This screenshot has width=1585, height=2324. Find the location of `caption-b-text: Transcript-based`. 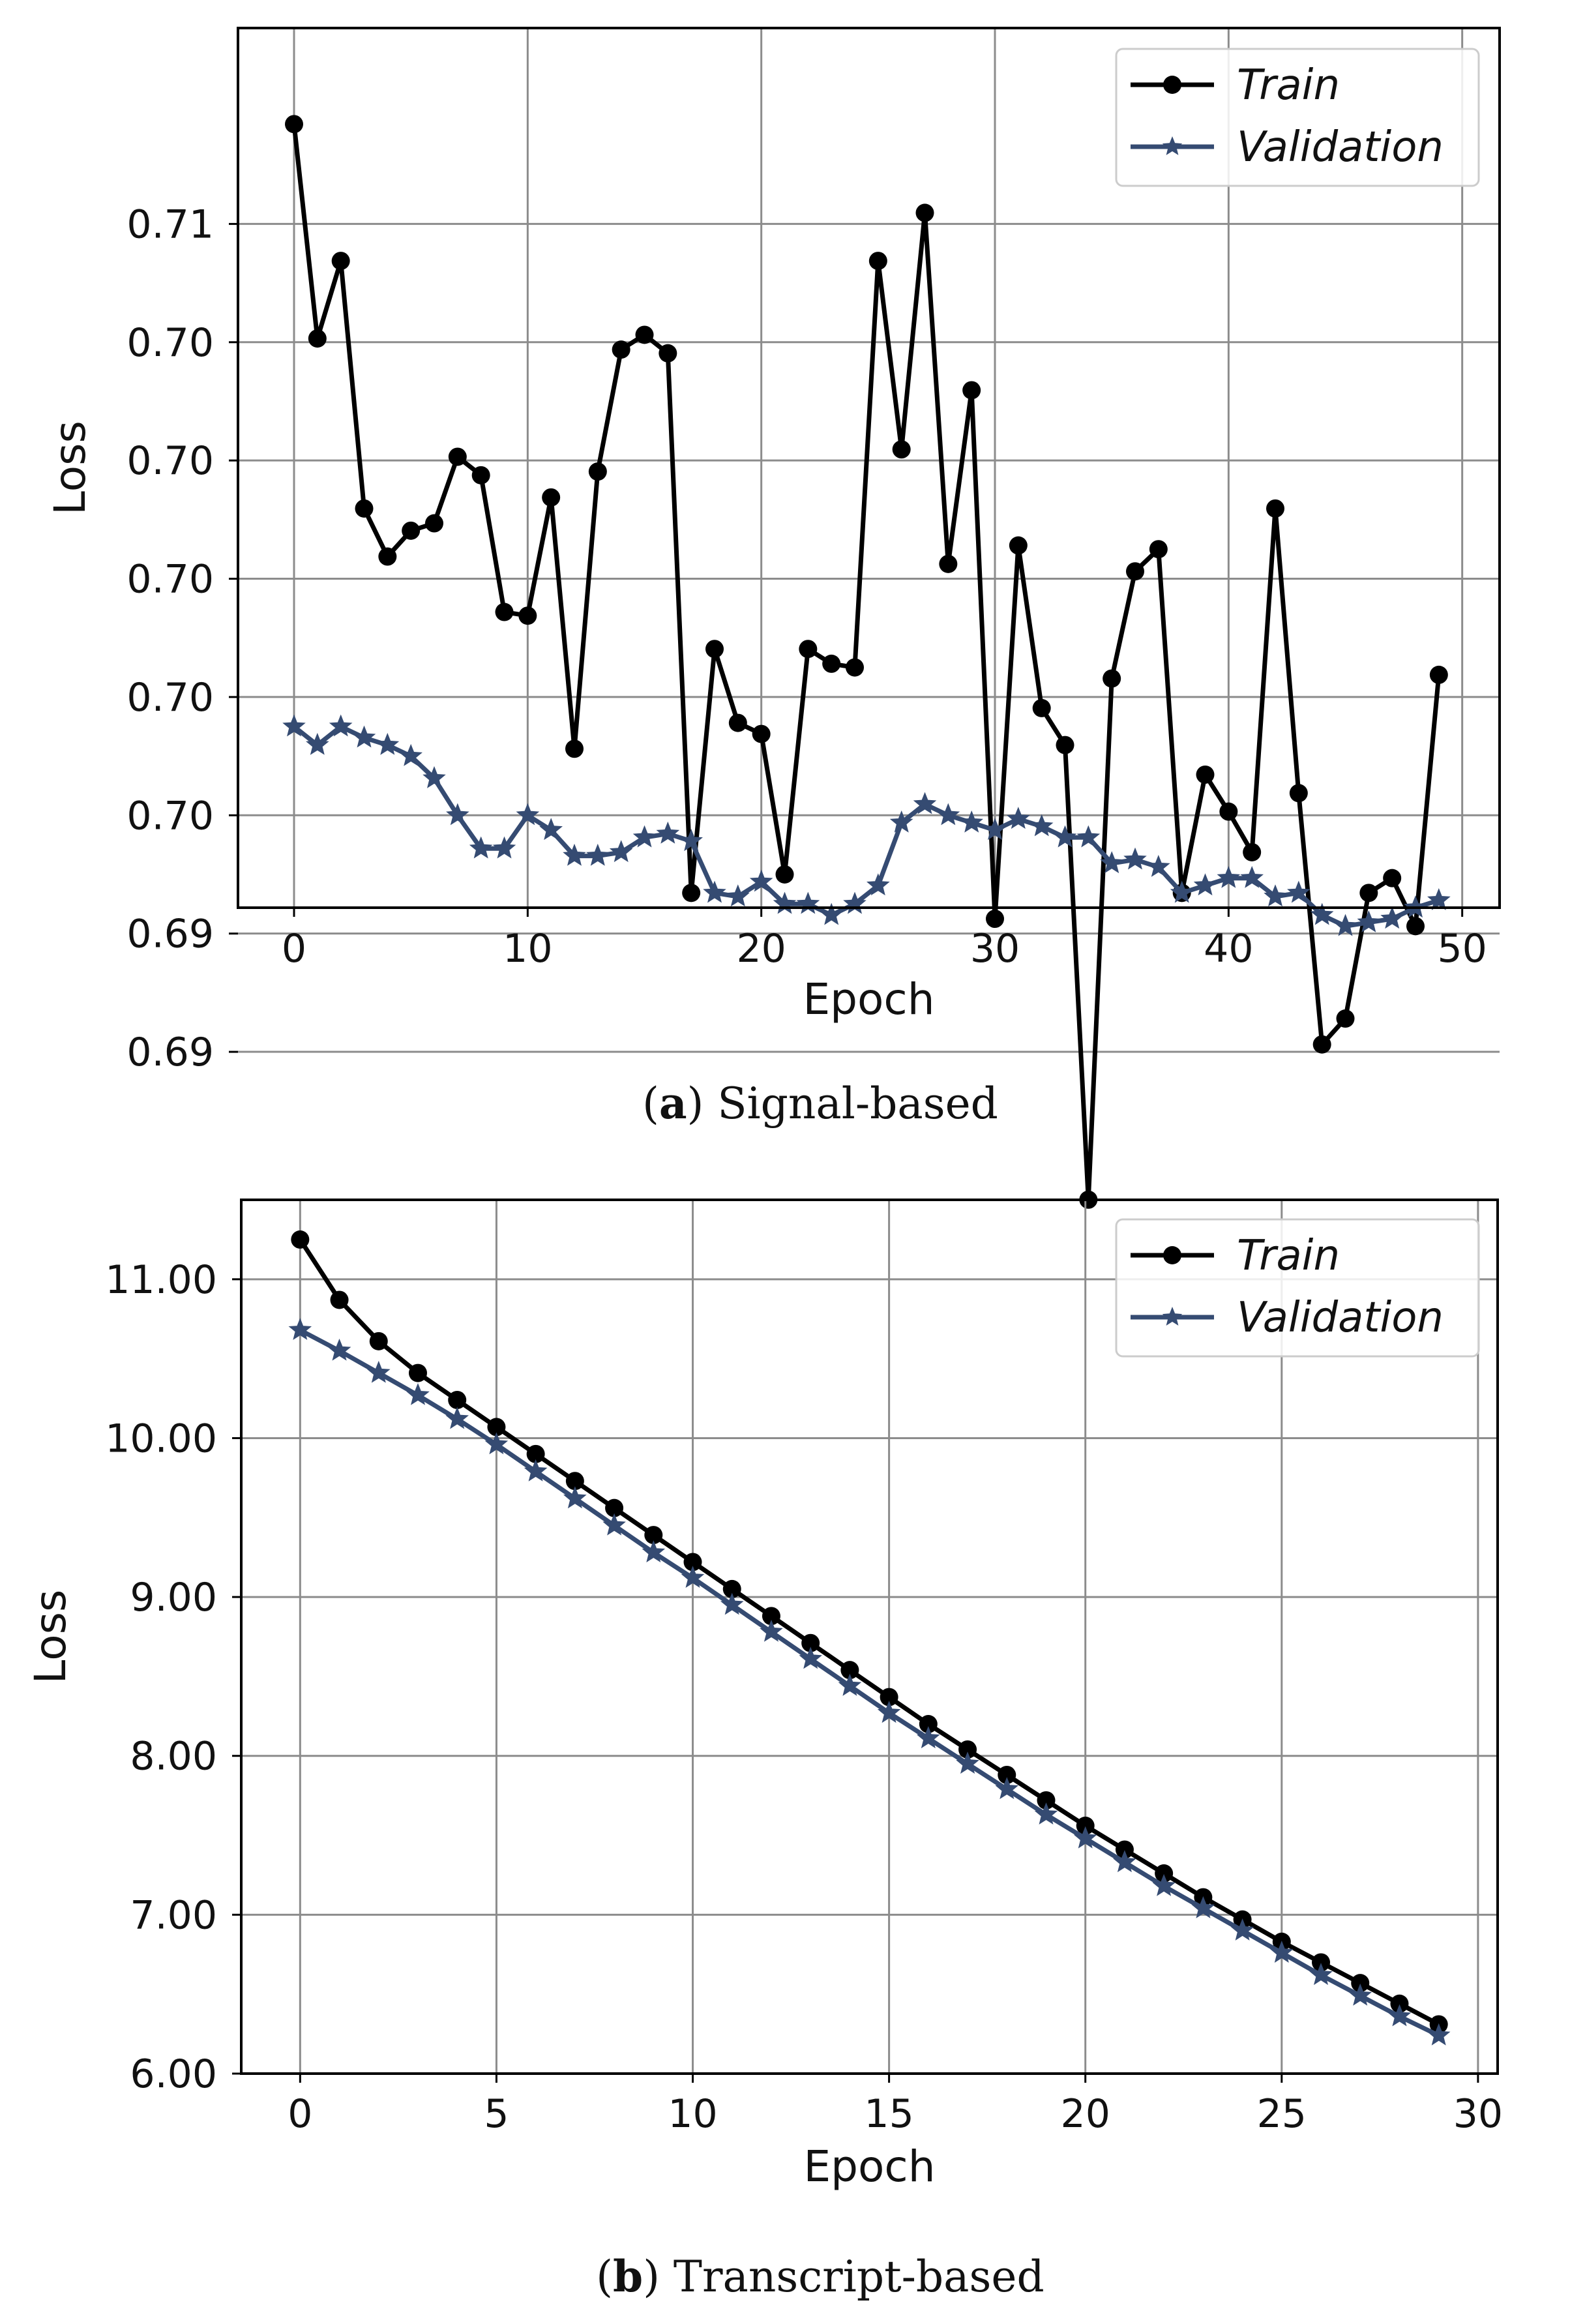

caption-b-text: Transcript-based is located at coordinates (859, 2277).